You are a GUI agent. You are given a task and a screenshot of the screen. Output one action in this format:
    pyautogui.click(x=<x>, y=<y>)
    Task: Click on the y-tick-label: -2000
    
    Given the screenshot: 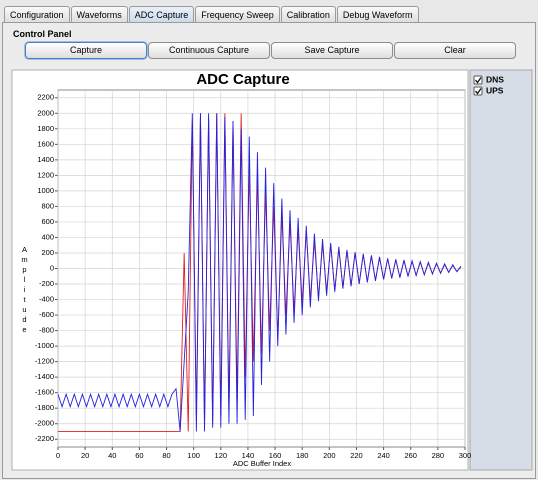 What is the action you would take?
    pyautogui.click(x=44, y=423)
    